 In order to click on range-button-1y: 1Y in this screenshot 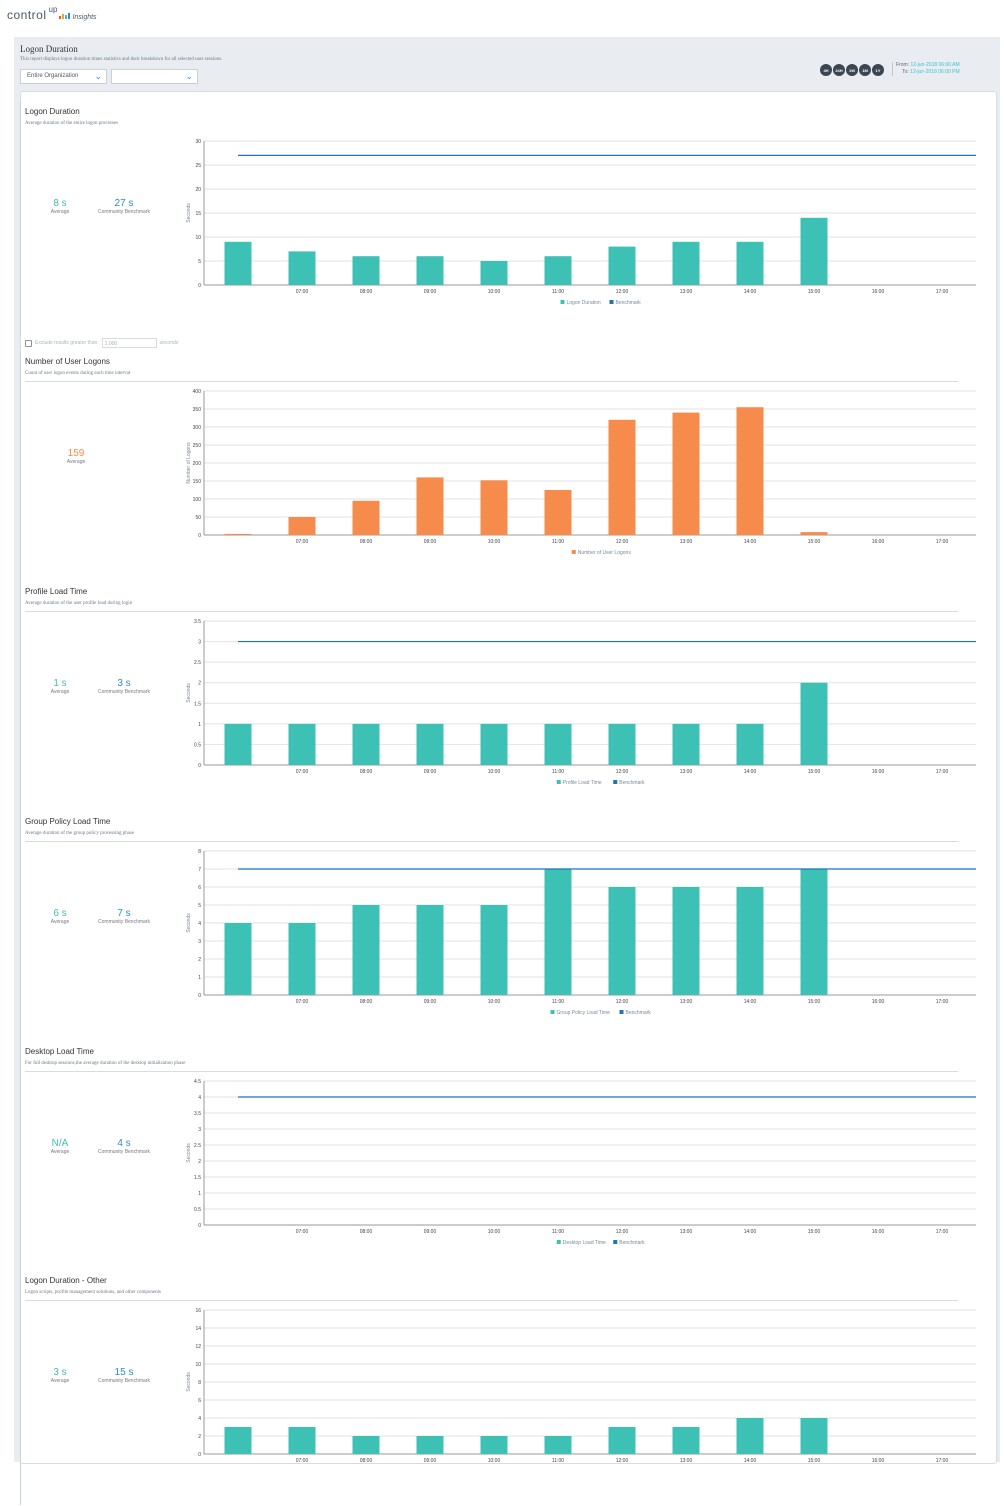, I will do `click(878, 70)`.